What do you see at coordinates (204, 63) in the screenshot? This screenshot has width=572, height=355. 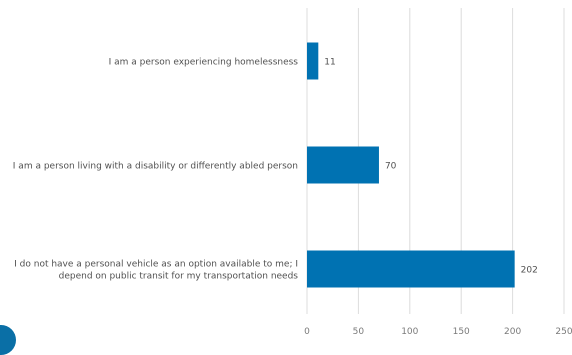 I see `category-label: I am a person experiencing homelessness` at bounding box center [204, 63].